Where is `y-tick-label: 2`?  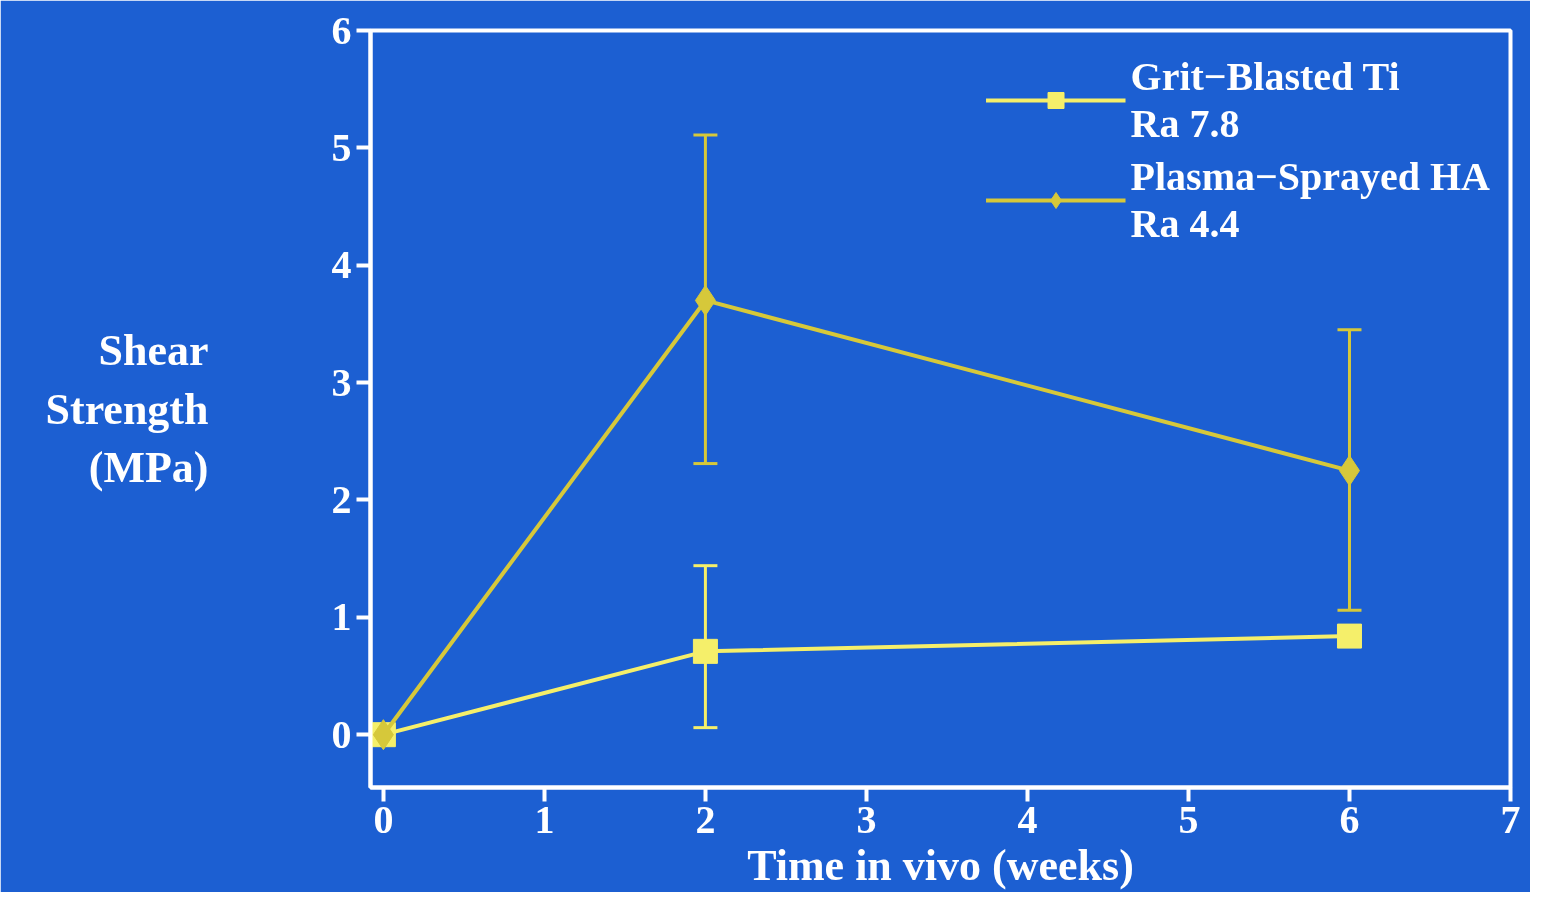 y-tick-label: 2 is located at coordinates (341, 499).